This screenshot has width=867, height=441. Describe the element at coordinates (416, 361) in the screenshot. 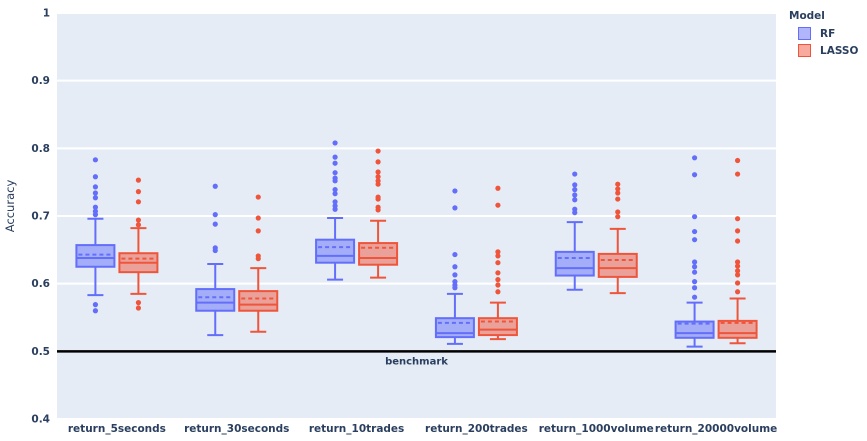

I see `benchmark-label: benchmark` at that location.